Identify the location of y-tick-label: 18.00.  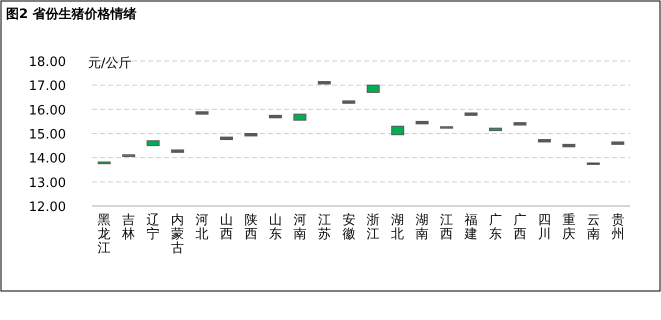
(47, 62).